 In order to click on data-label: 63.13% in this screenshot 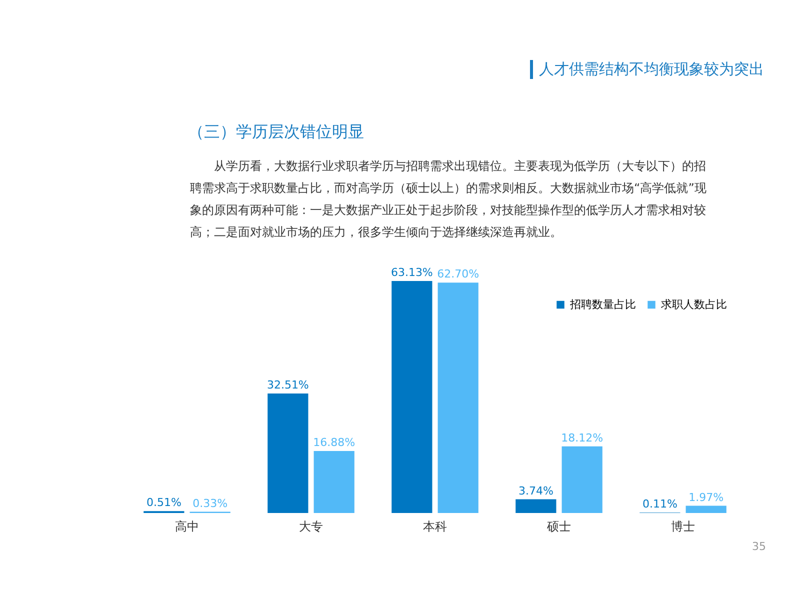, I will do `click(411, 272)`.